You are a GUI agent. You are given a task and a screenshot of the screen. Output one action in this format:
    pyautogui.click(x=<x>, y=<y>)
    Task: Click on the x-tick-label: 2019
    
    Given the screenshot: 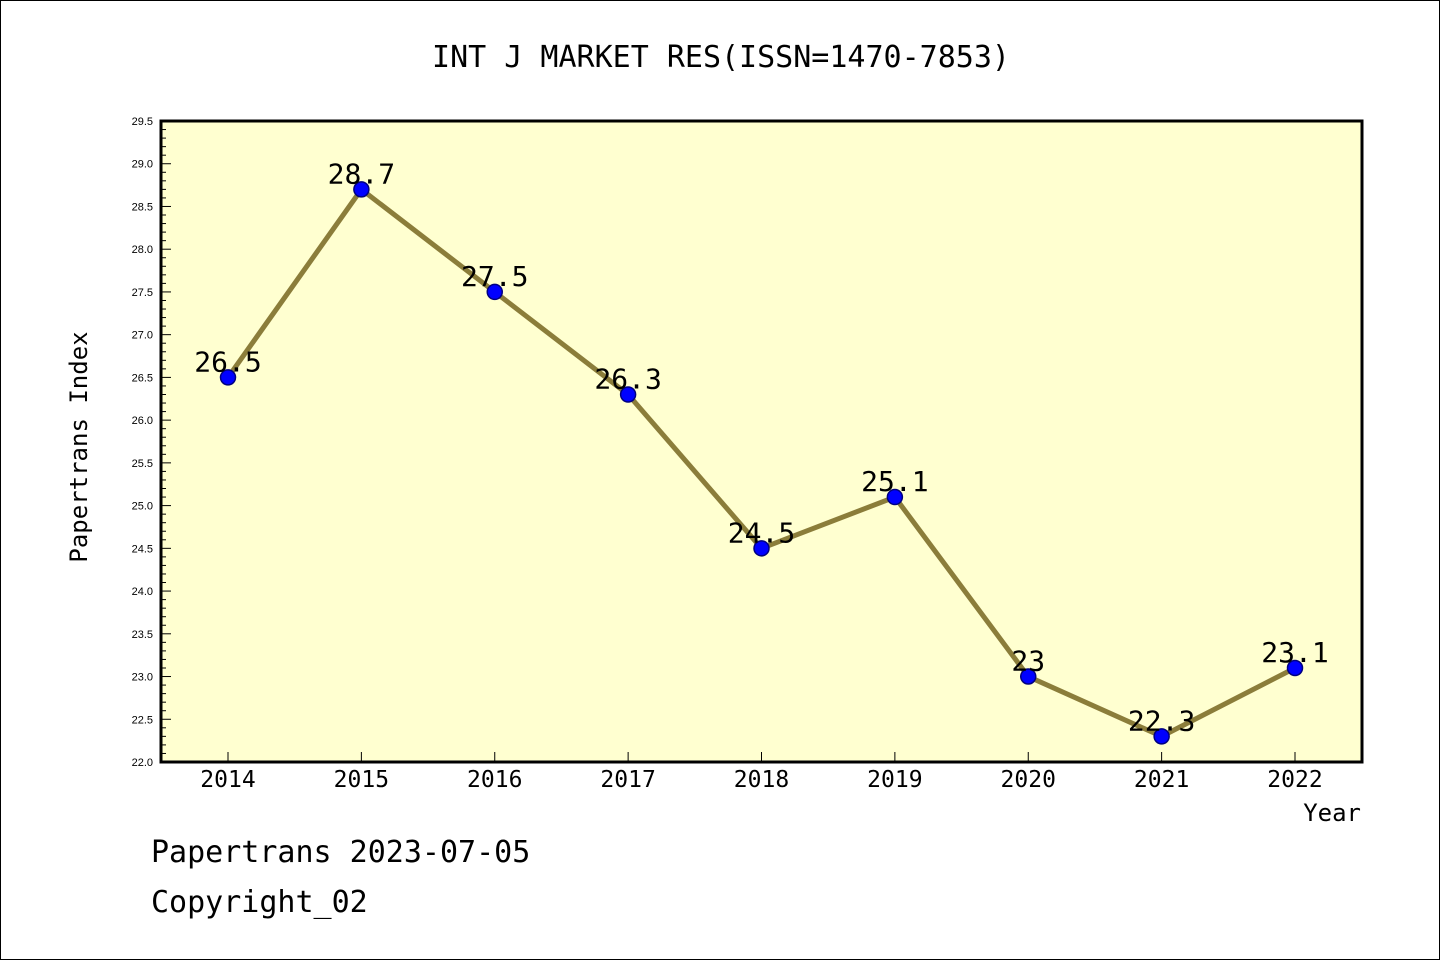 What is the action you would take?
    pyautogui.click(x=894, y=780)
    